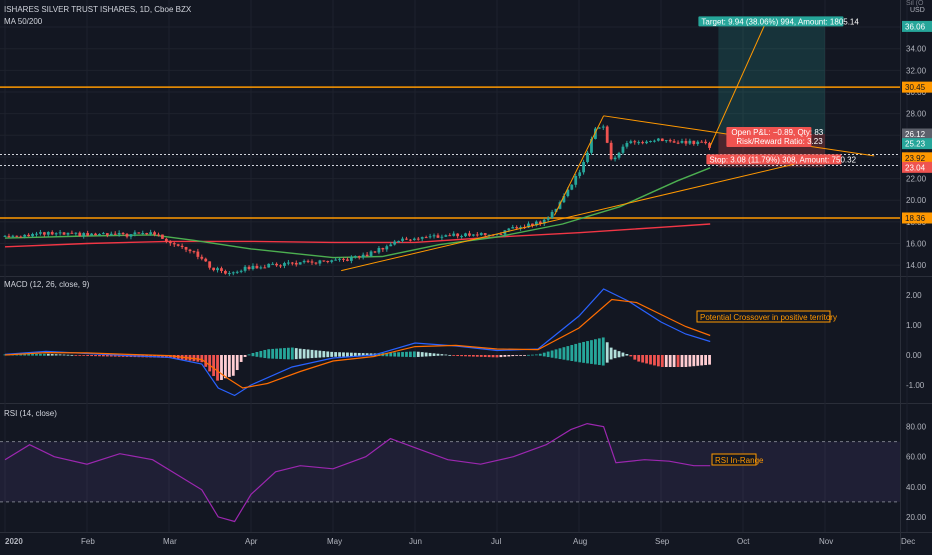  Describe the element at coordinates (251, 541) in the screenshot. I see `x-tick-label-3: Apr` at that location.